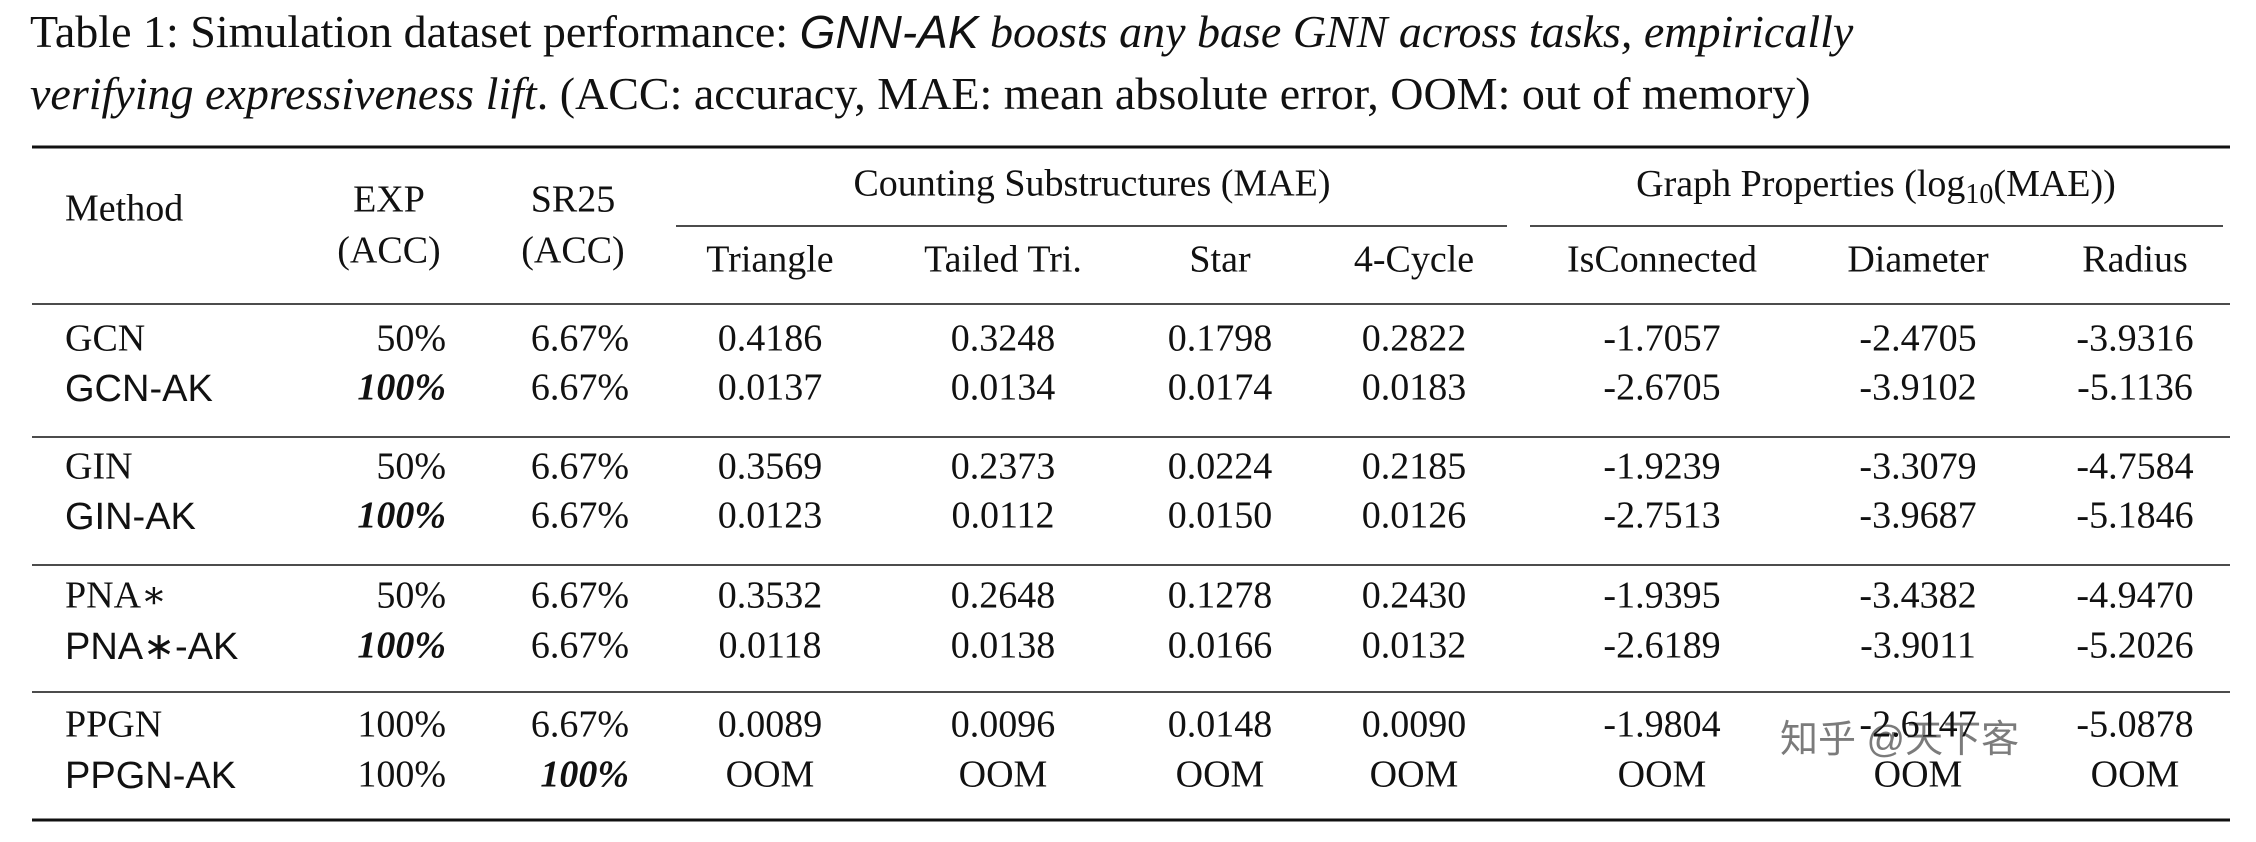  What do you see at coordinates (151, 647) in the screenshot?
I see `method-name: PNA∗-AK` at bounding box center [151, 647].